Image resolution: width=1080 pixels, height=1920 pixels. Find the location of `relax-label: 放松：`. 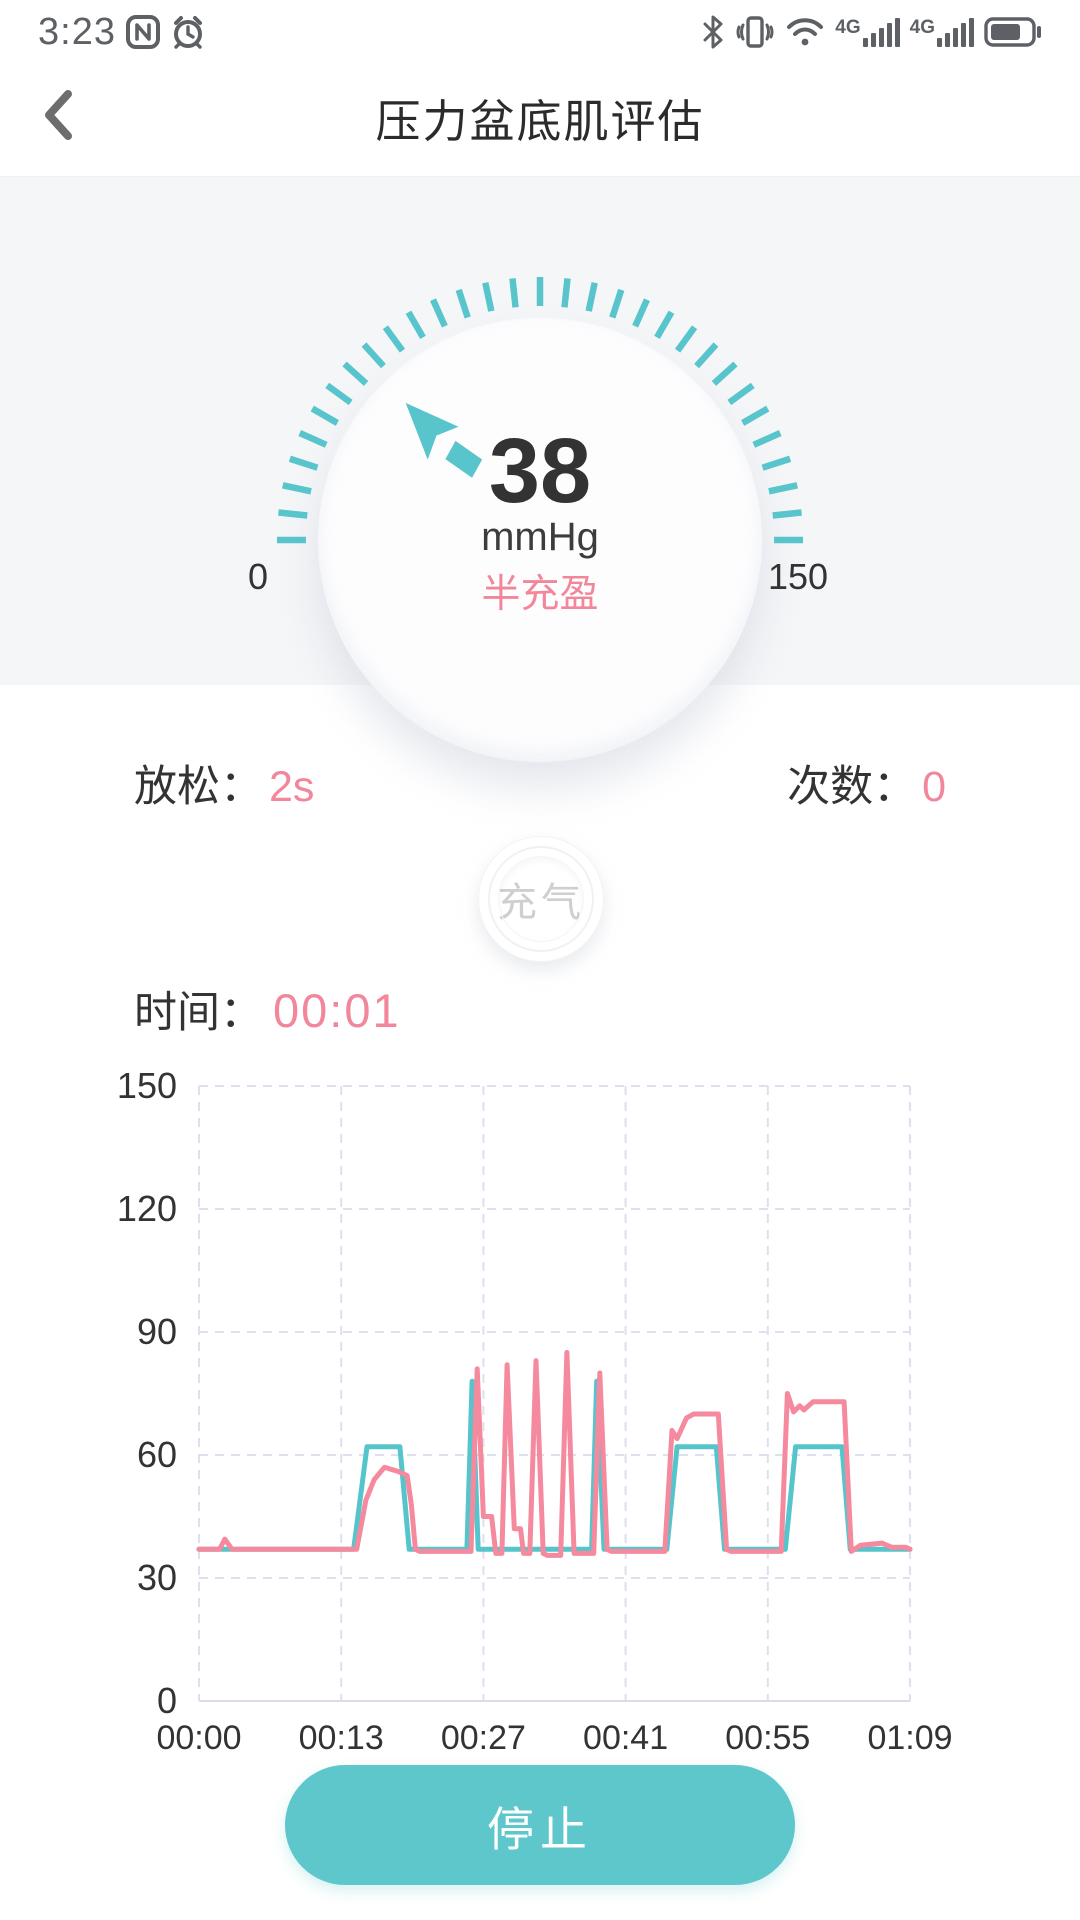

relax-label: 放松： is located at coordinates (198, 787).